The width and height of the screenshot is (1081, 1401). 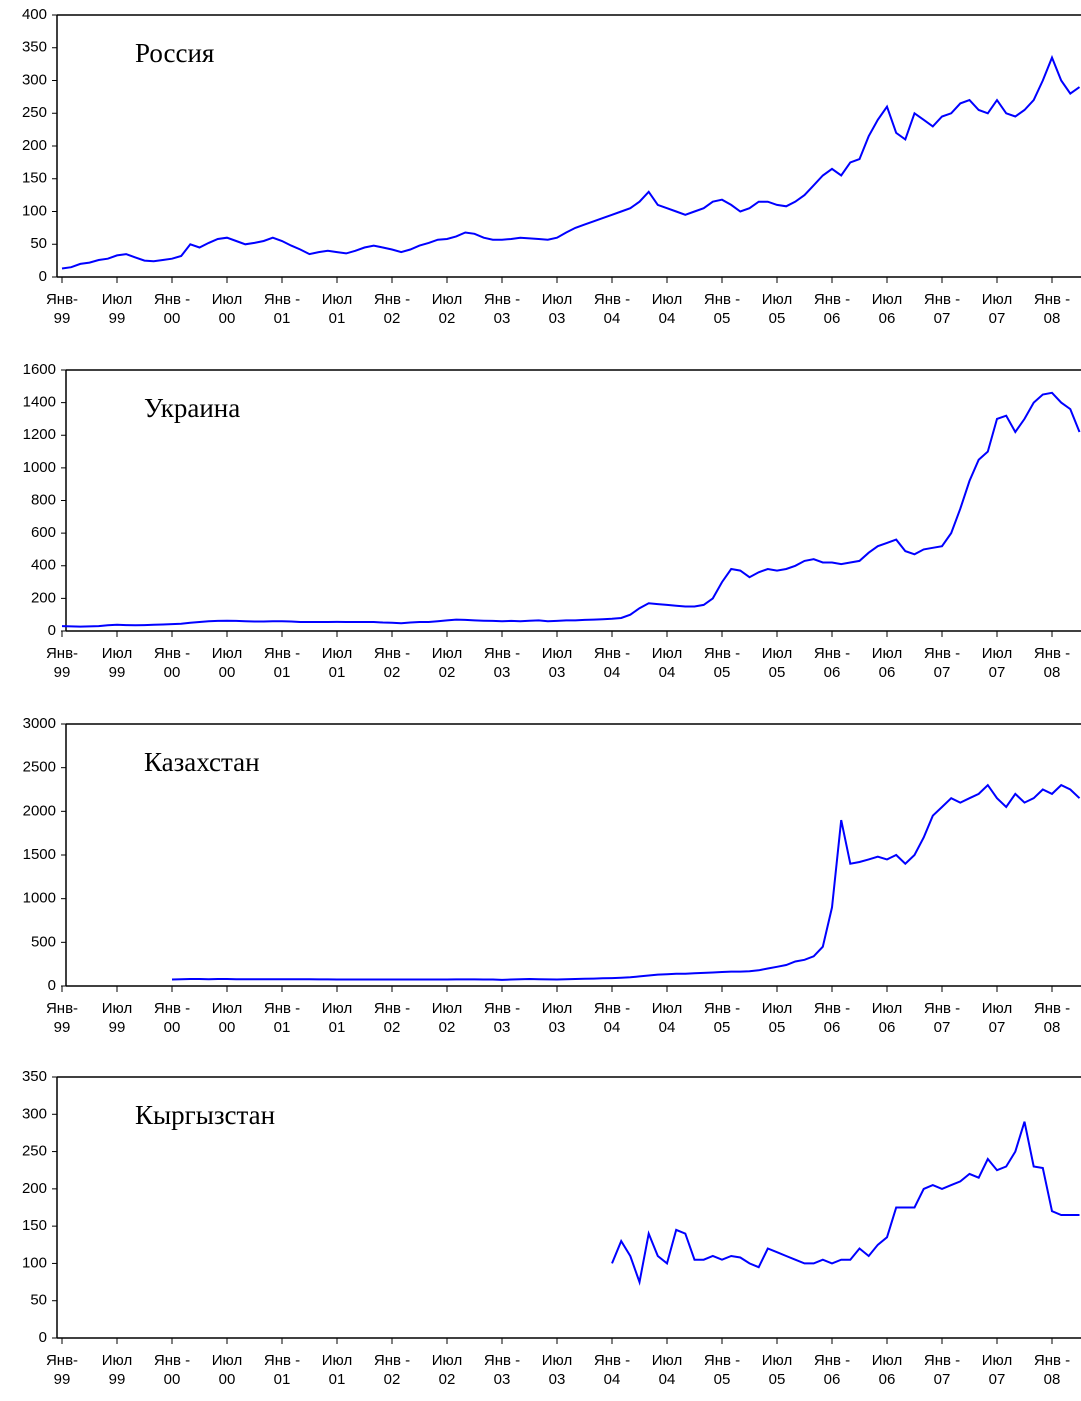 I want to click on y-tick-label: 1200, so click(x=39, y=434).